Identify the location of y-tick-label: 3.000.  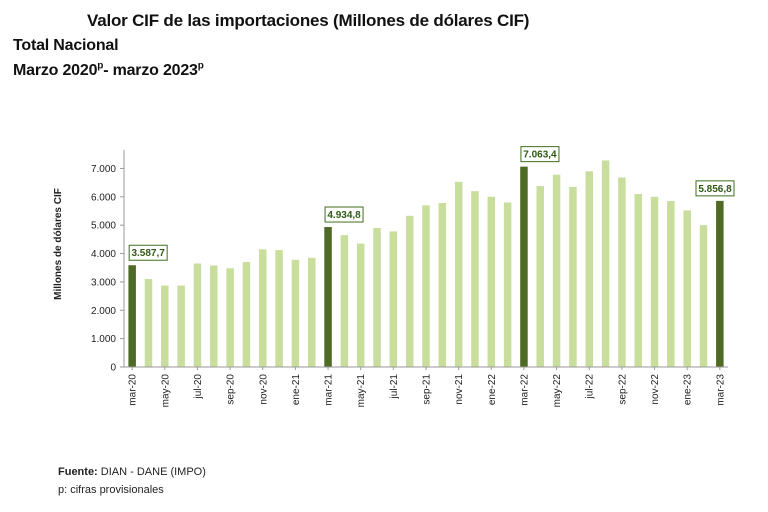
(103, 282).